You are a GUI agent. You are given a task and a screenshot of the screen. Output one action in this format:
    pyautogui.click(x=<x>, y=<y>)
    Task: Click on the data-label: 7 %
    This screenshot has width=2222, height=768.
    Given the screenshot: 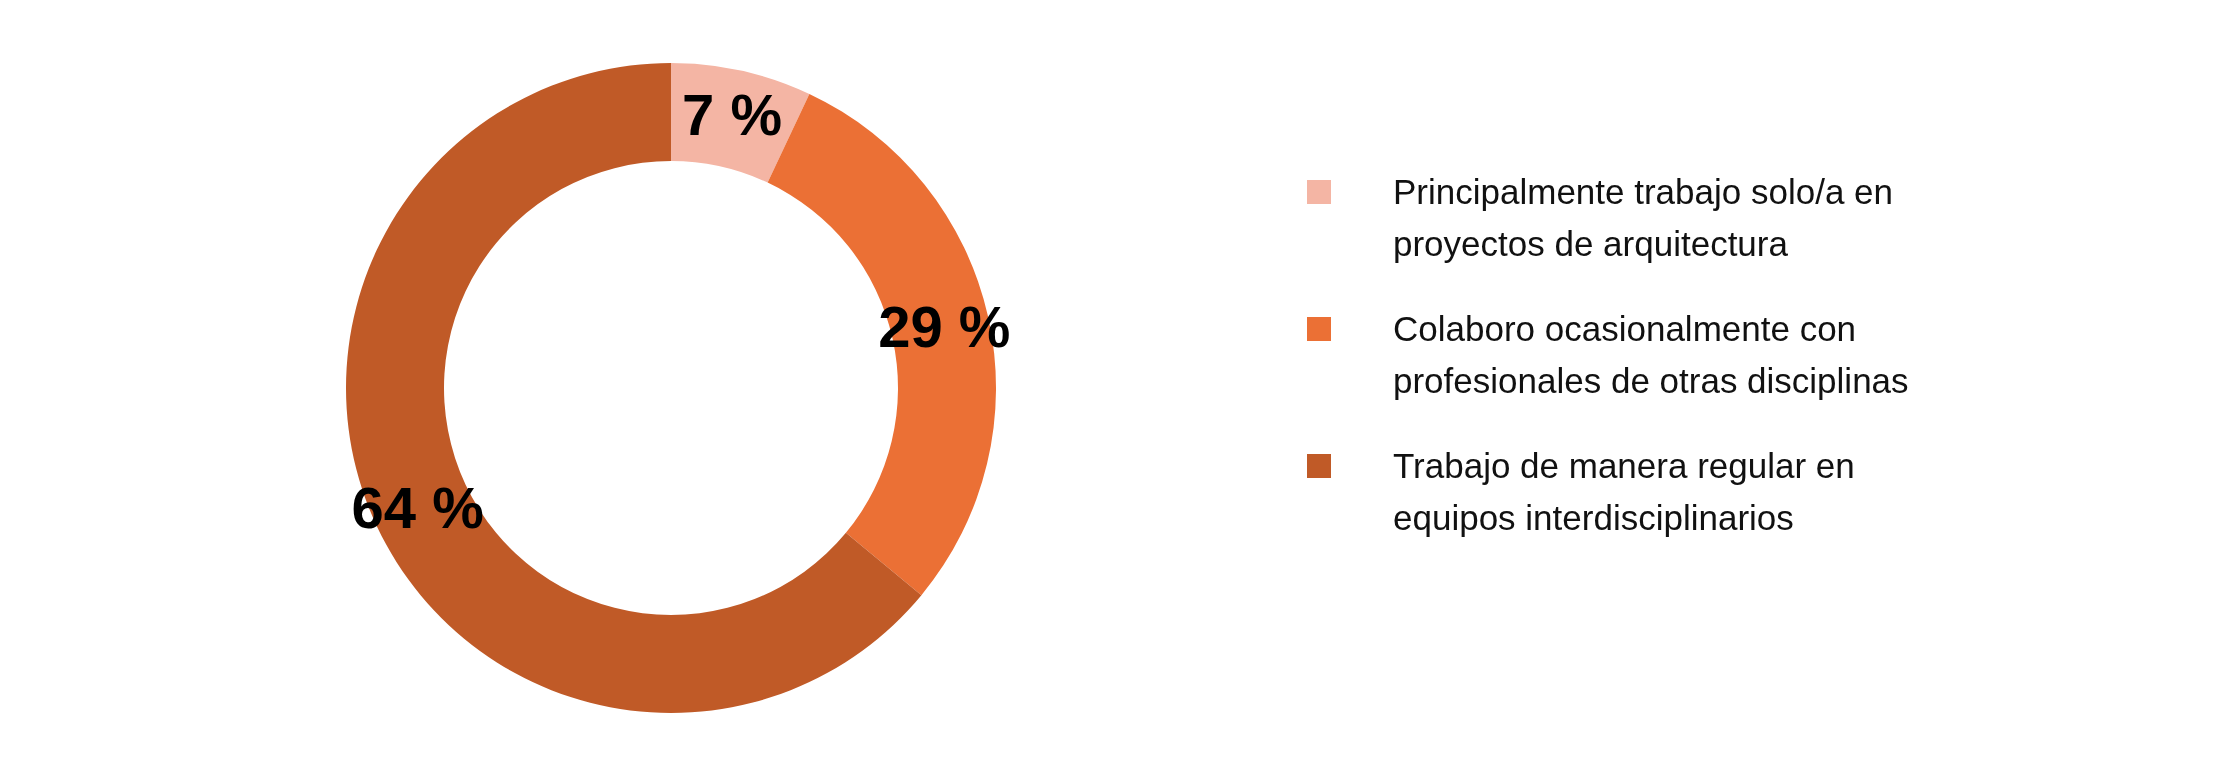 What is the action you would take?
    pyautogui.click(x=732, y=115)
    